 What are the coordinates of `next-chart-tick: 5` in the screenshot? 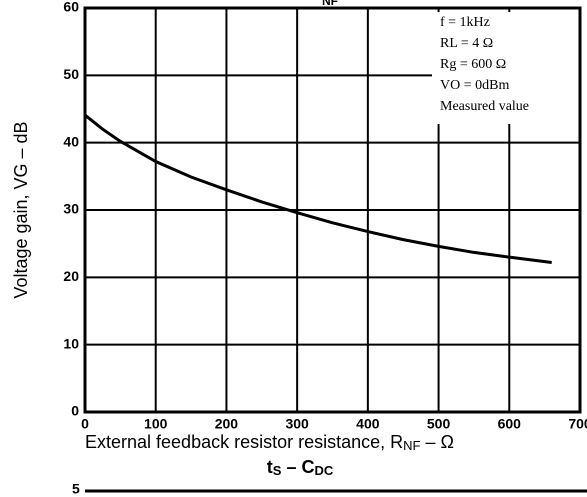 It's located at (76, 489).